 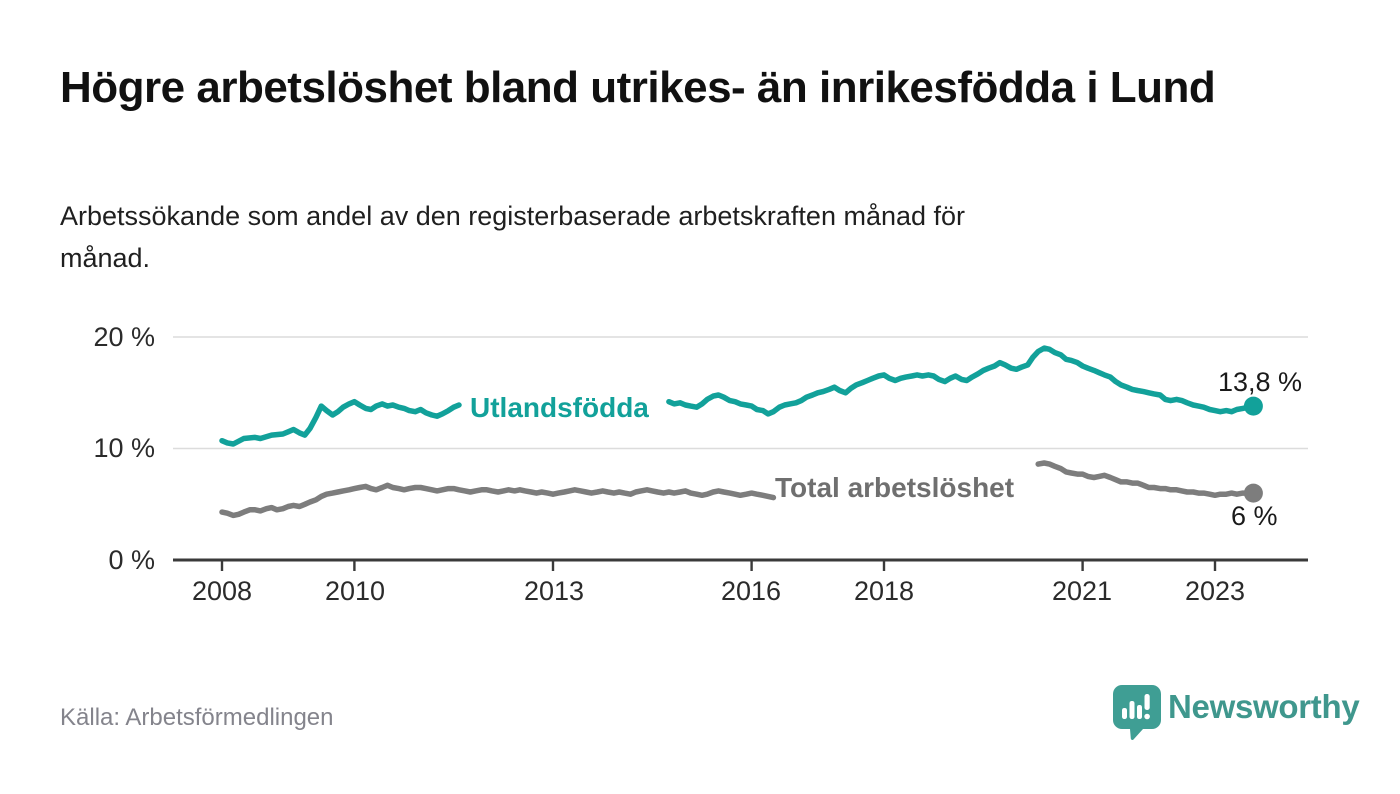 What do you see at coordinates (124, 448) in the screenshot?
I see `y-tick-10: 10 %` at bounding box center [124, 448].